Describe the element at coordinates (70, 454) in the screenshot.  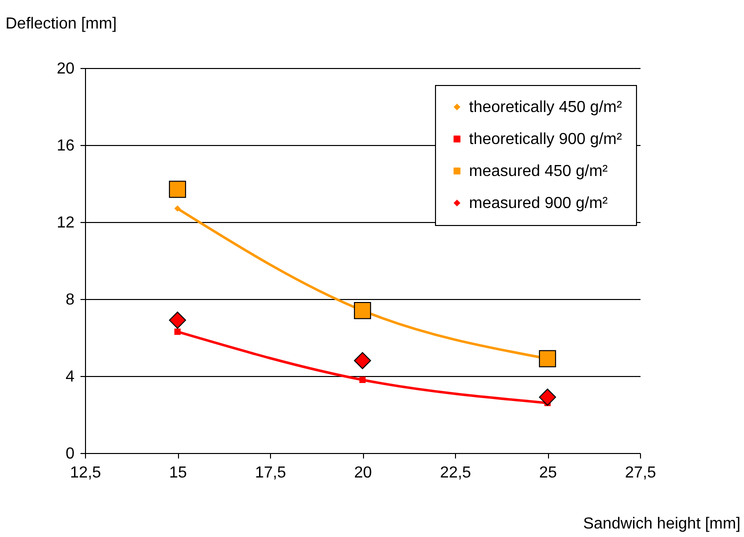
I see `y-tick-label: 0` at that location.